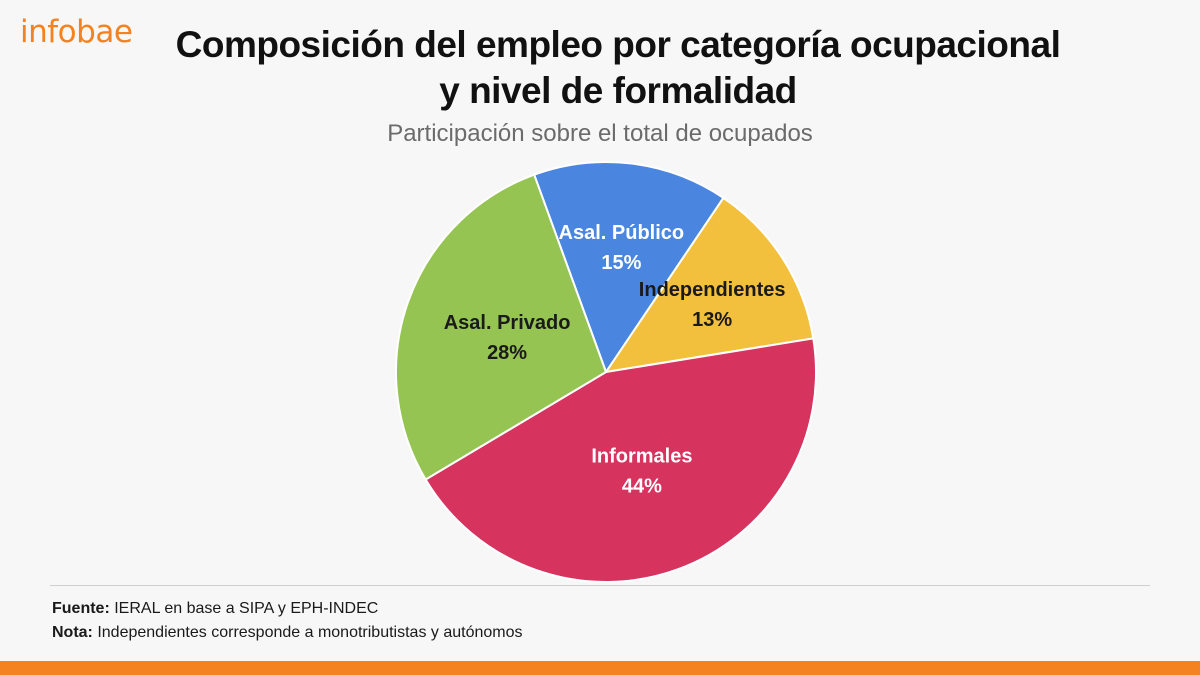 Image resolution: width=1200 pixels, height=675 pixels. Describe the element at coordinates (600, 133) in the screenshot. I see `chart-subtitle: Participación sobre el total de ocupados` at that location.